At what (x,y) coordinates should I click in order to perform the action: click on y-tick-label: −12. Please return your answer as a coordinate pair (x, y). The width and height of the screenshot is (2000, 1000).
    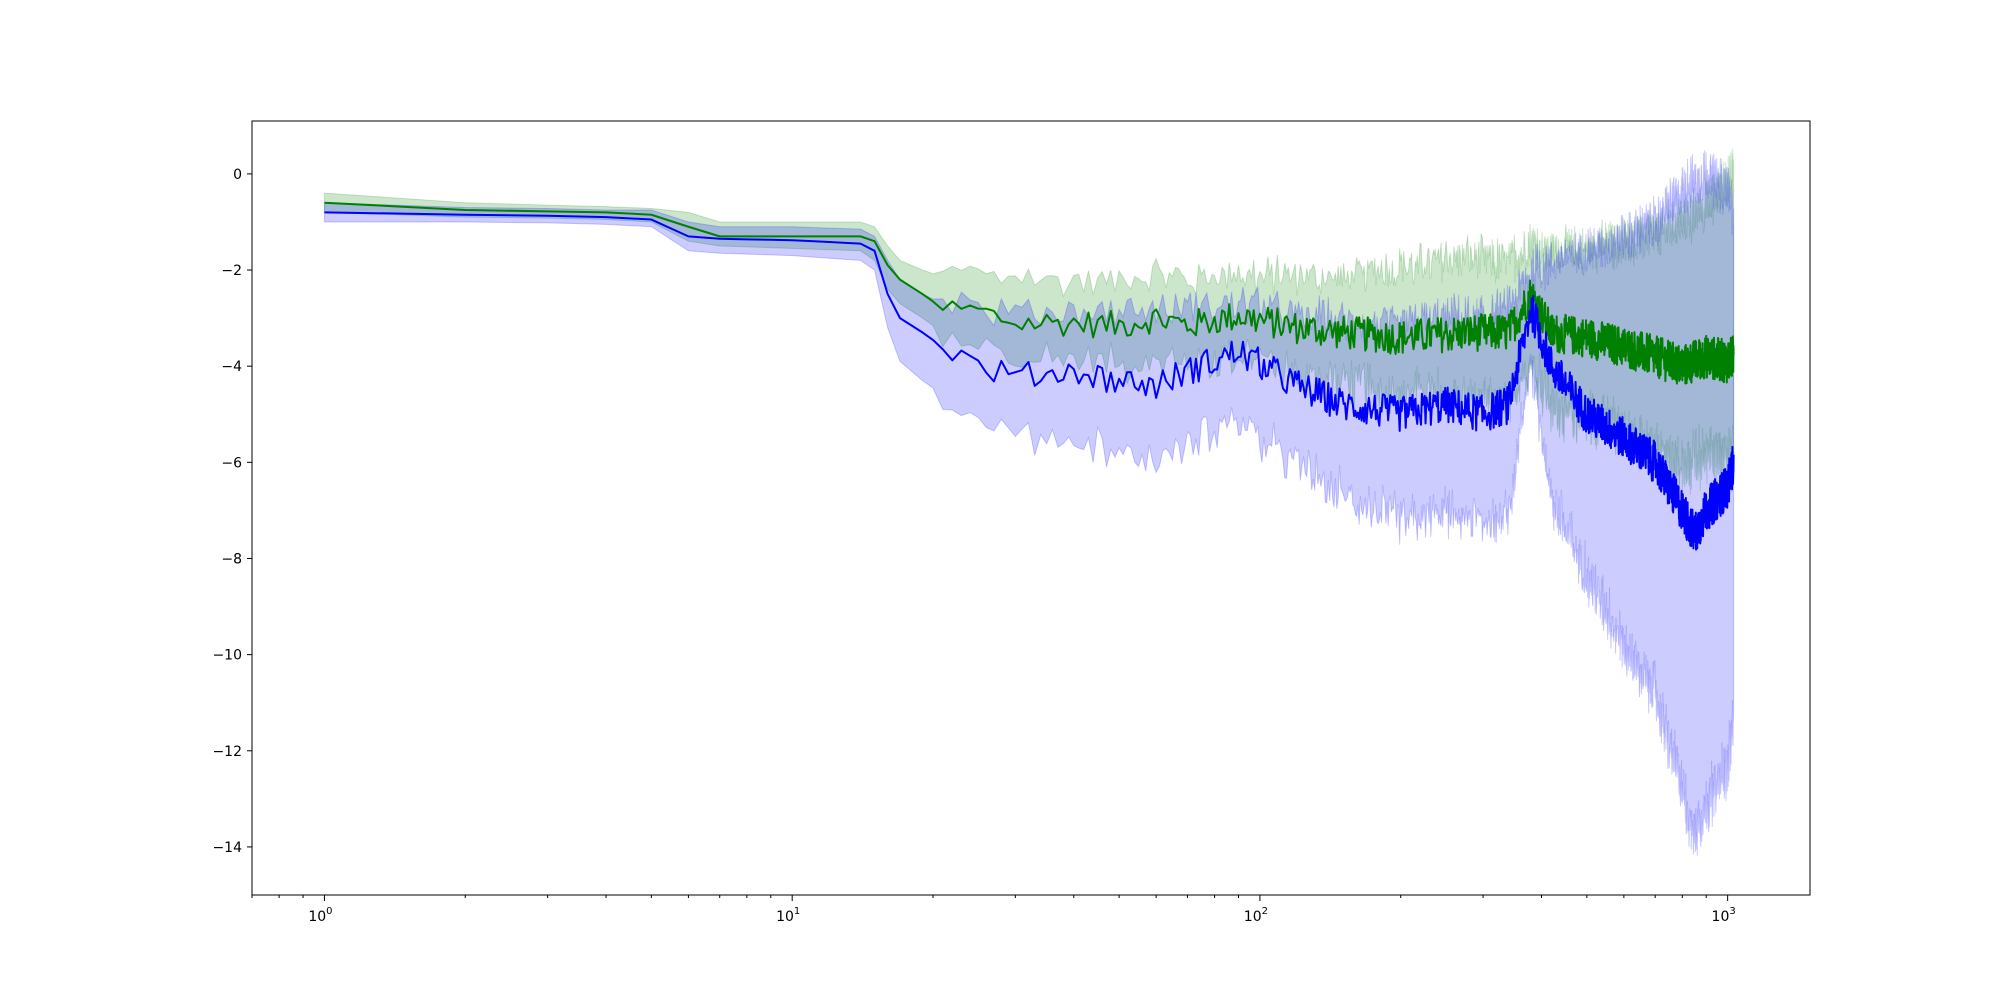
    Looking at the image, I should click on (227, 752).